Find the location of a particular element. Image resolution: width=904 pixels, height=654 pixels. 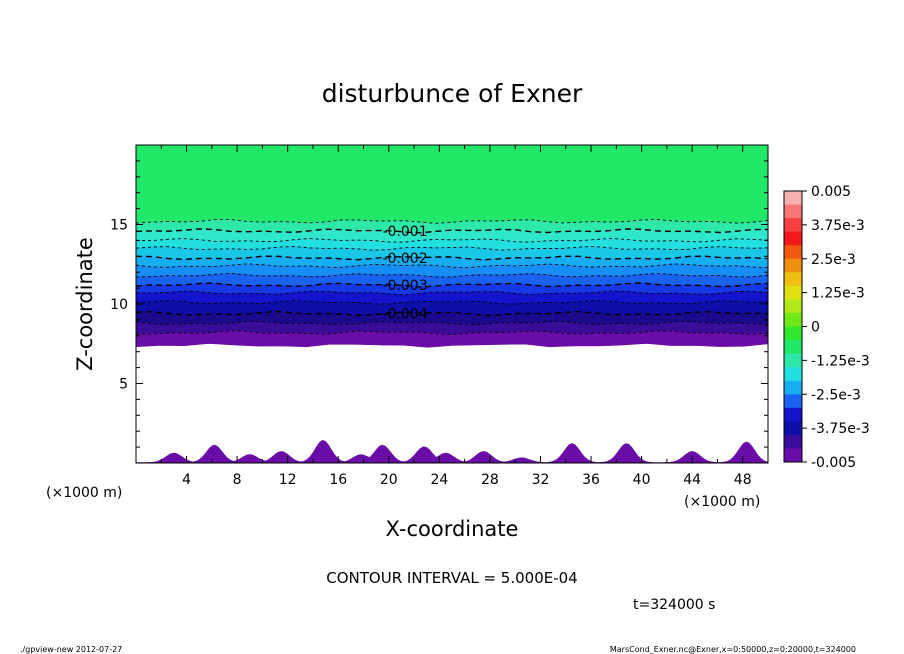

colorbar-label: 0 is located at coordinates (815, 328).